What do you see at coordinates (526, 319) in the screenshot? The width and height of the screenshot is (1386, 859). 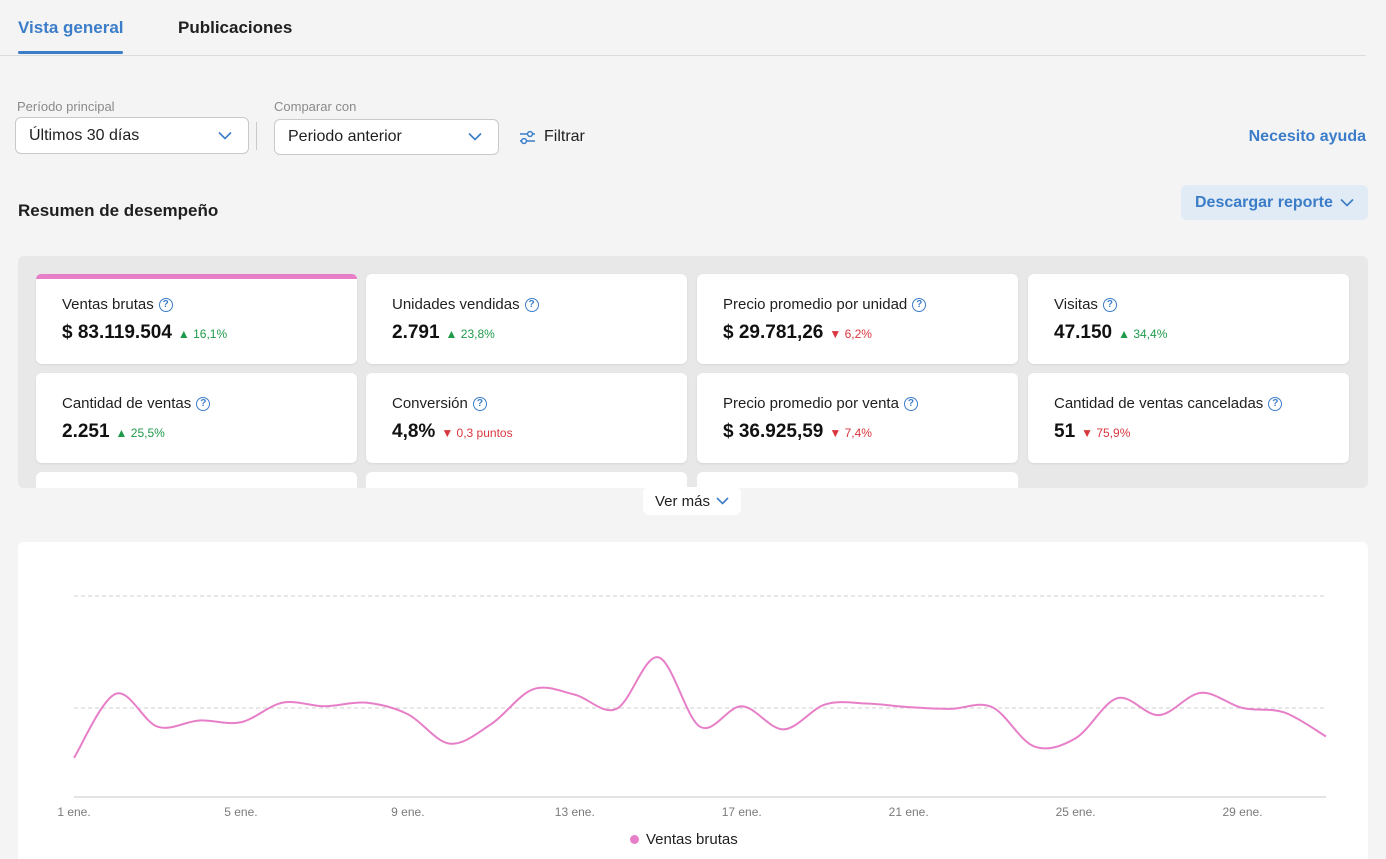 I see `metric-card-unidades-vendidas: Unidades vendidas? 2.791 ▲ 23,8%` at bounding box center [526, 319].